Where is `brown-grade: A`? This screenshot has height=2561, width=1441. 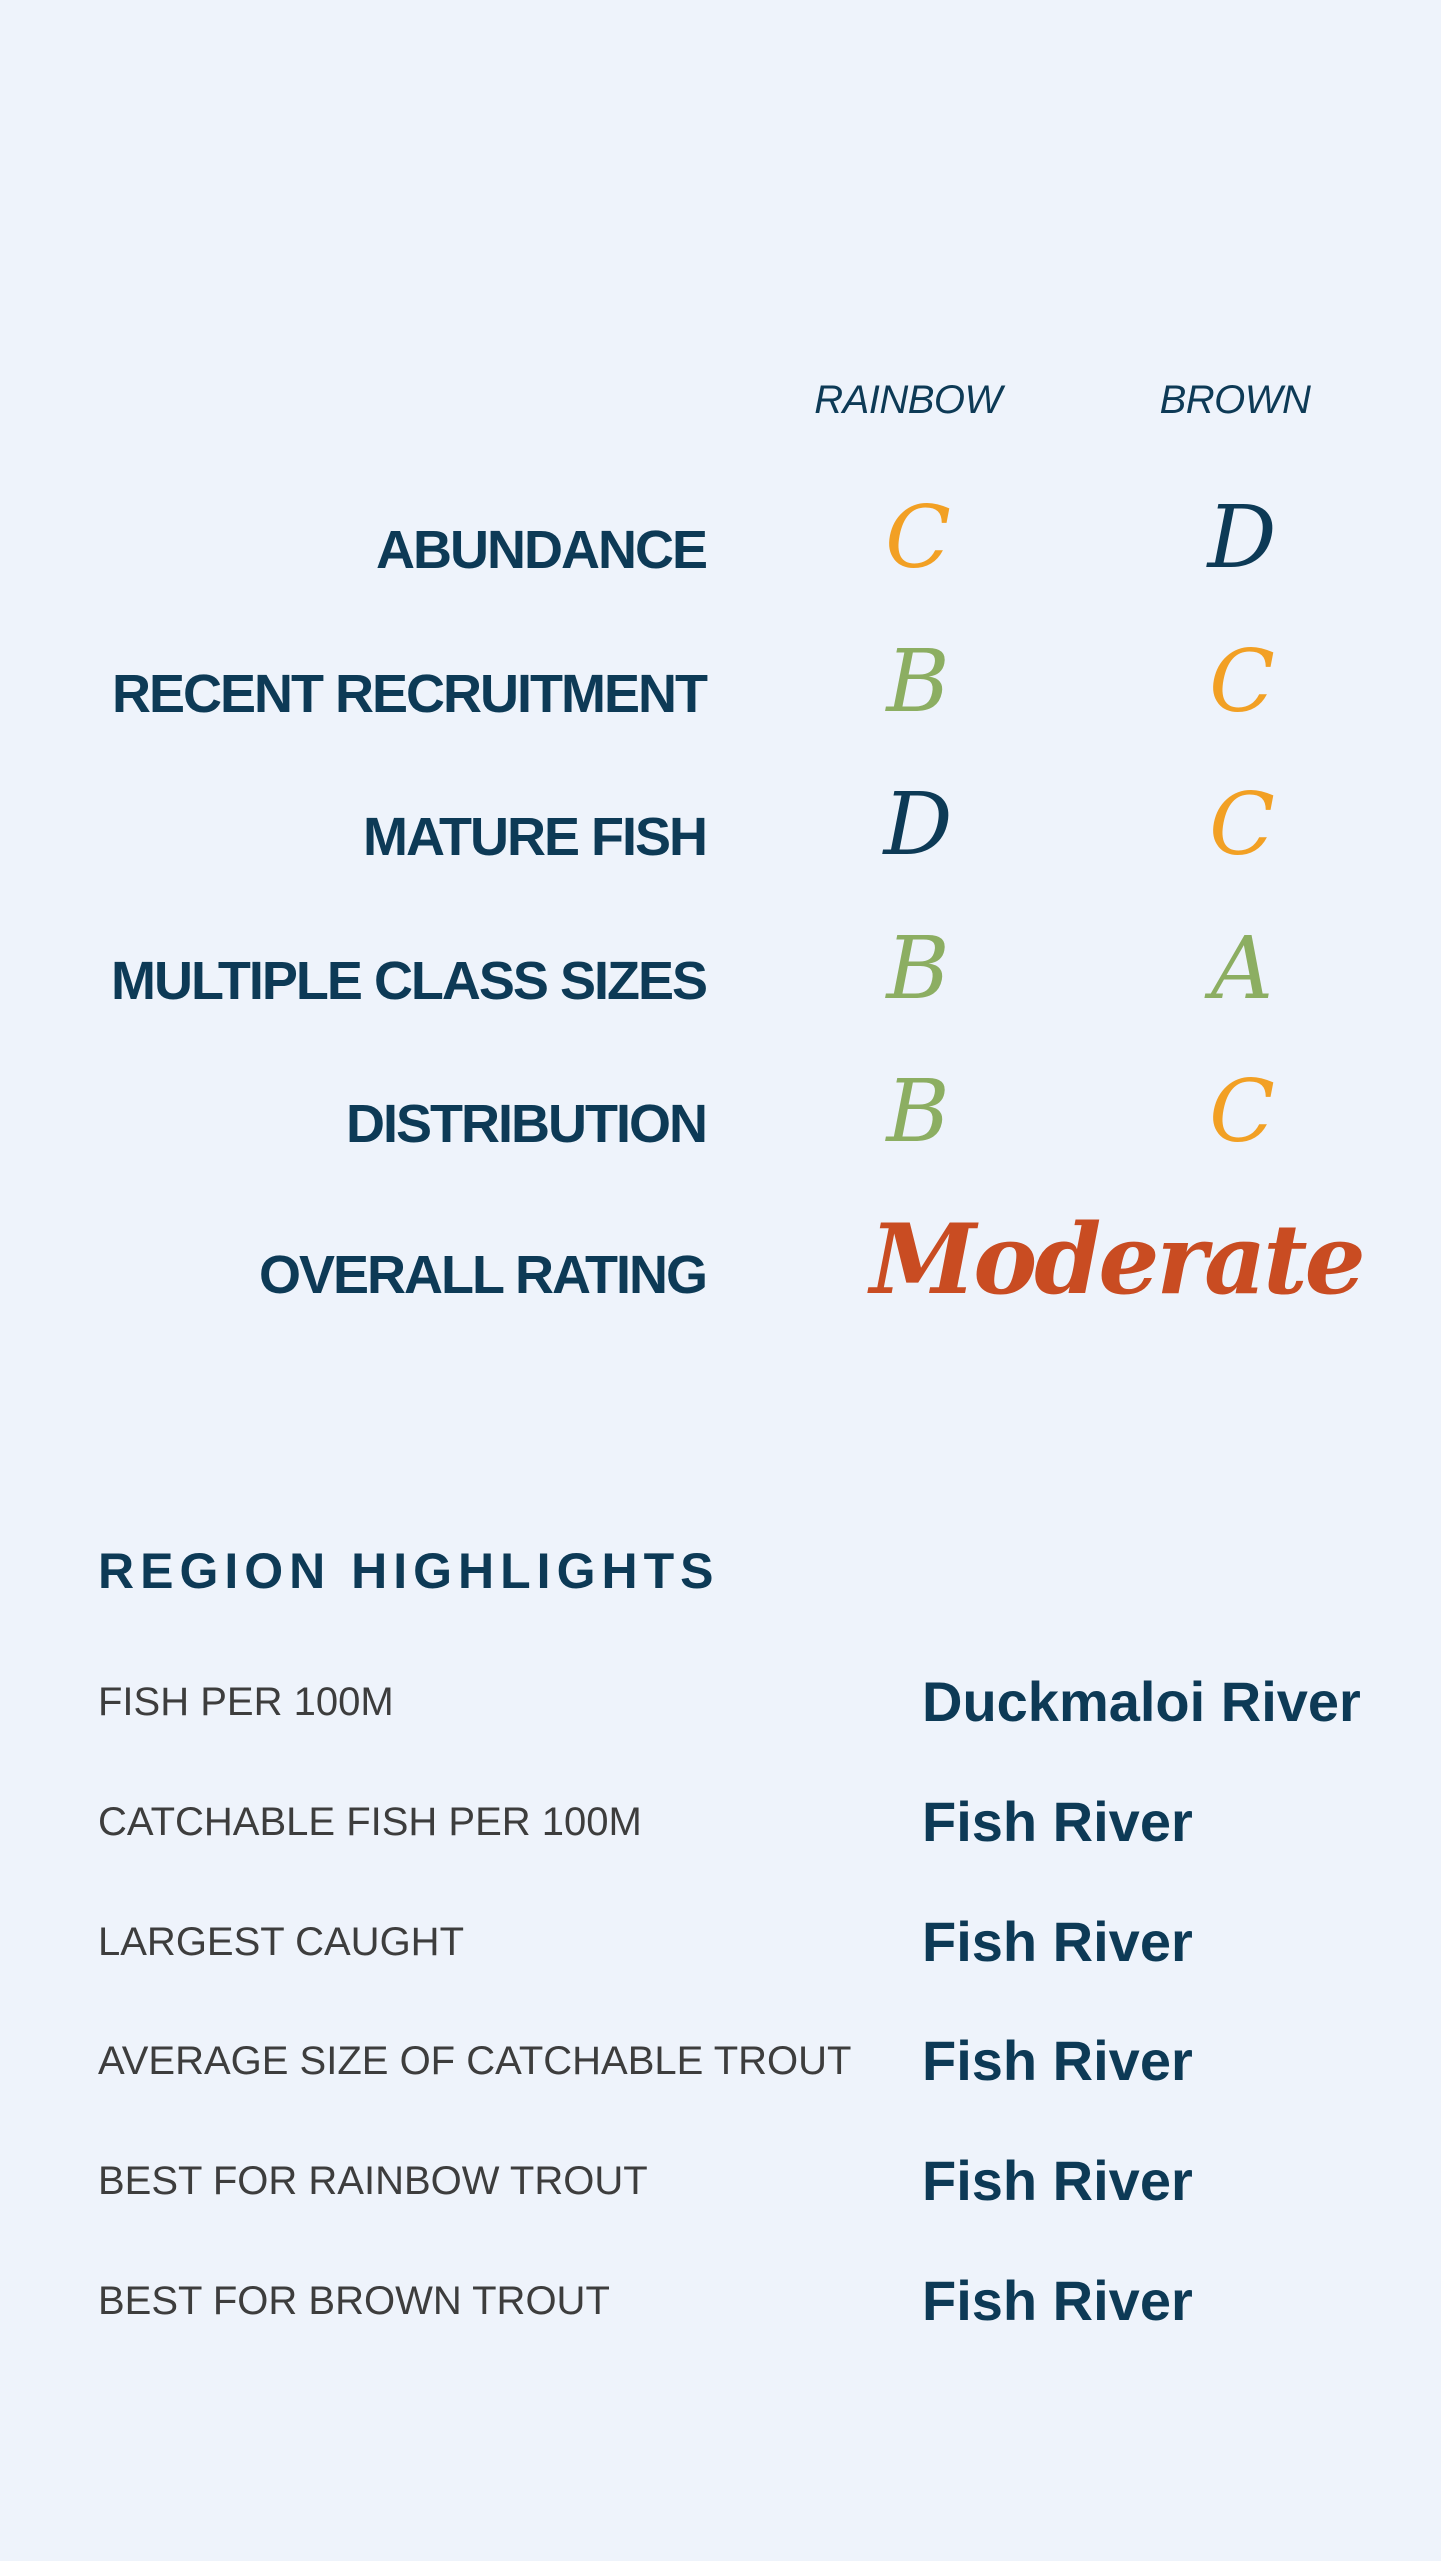
brown-grade: A is located at coordinates (1242, 969).